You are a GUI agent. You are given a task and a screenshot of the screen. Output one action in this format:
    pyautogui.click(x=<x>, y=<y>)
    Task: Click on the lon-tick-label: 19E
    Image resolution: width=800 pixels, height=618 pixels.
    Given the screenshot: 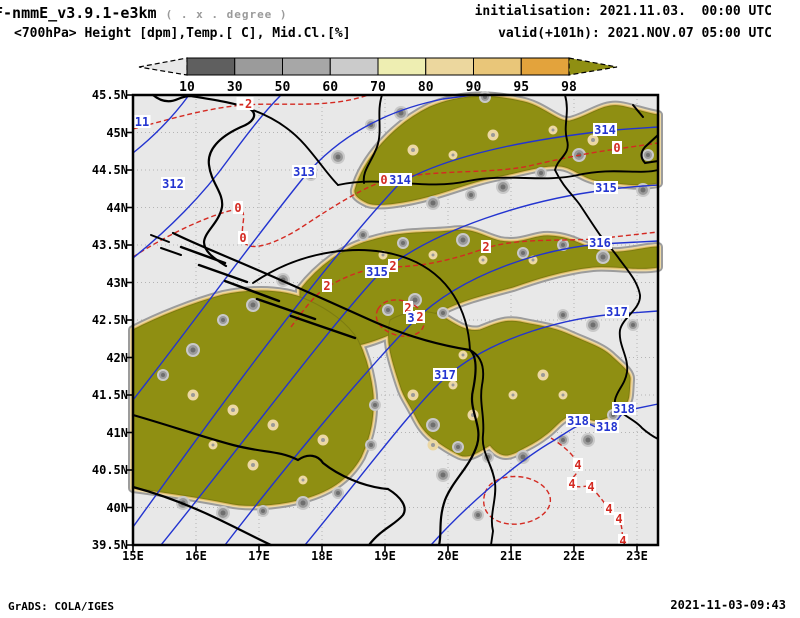 What is the action you would take?
    pyautogui.click(x=385, y=556)
    